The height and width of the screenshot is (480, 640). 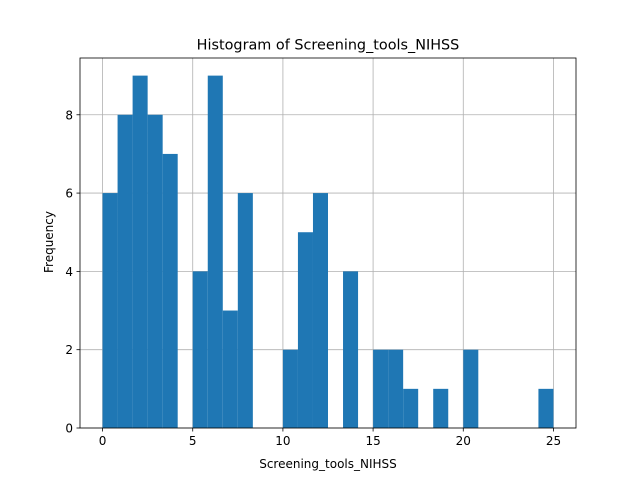 I want to click on x-axis-label: Screening_tools_NIHSS, so click(x=328, y=464).